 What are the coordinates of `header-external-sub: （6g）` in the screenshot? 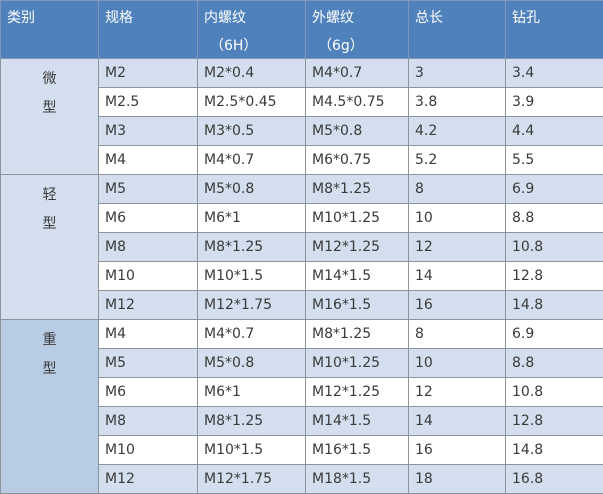 It's located at (360, 45).